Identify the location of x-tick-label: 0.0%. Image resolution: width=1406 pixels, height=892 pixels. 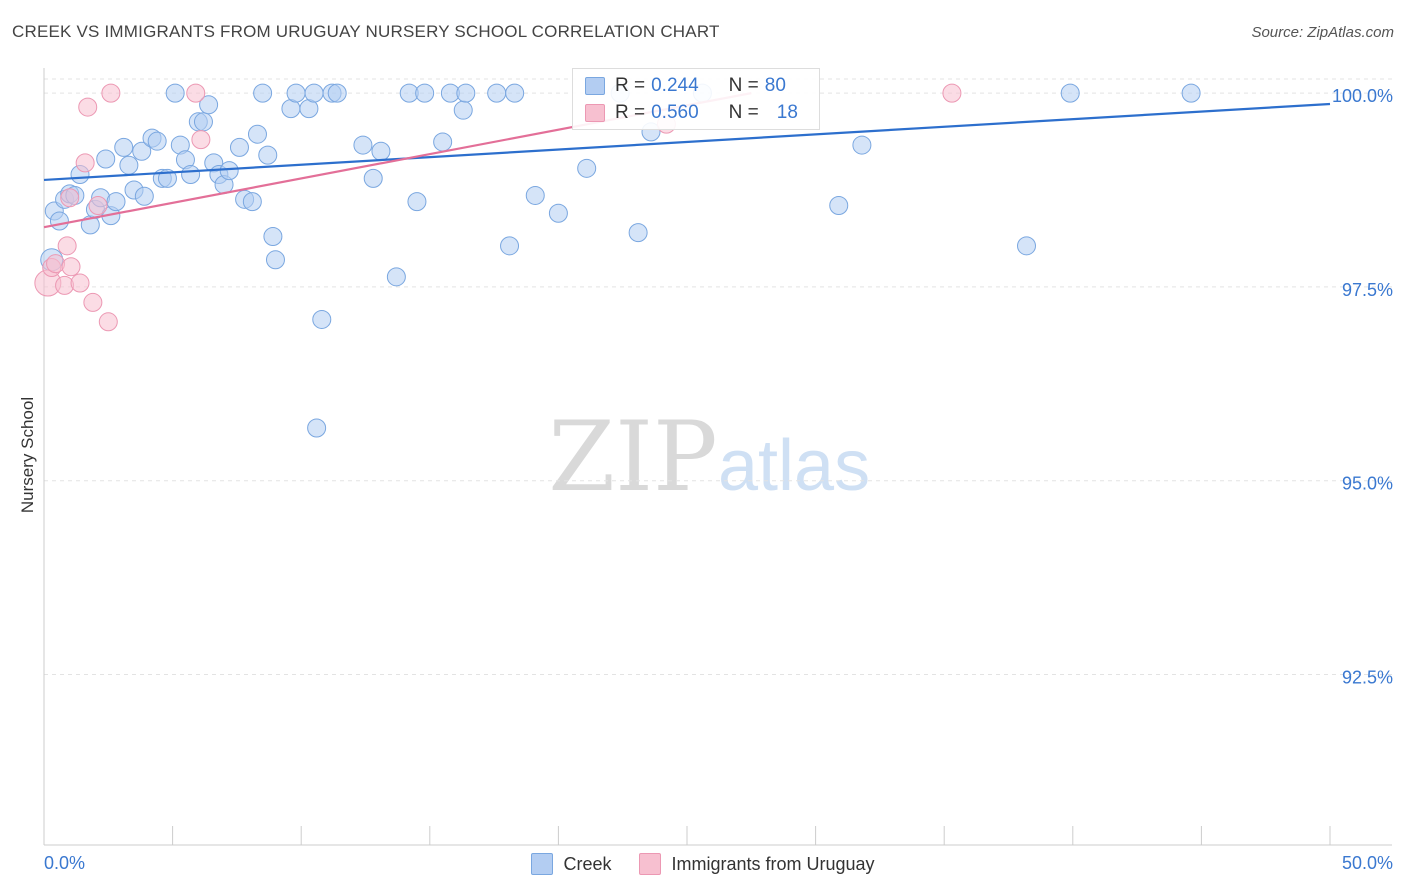
(64, 863).